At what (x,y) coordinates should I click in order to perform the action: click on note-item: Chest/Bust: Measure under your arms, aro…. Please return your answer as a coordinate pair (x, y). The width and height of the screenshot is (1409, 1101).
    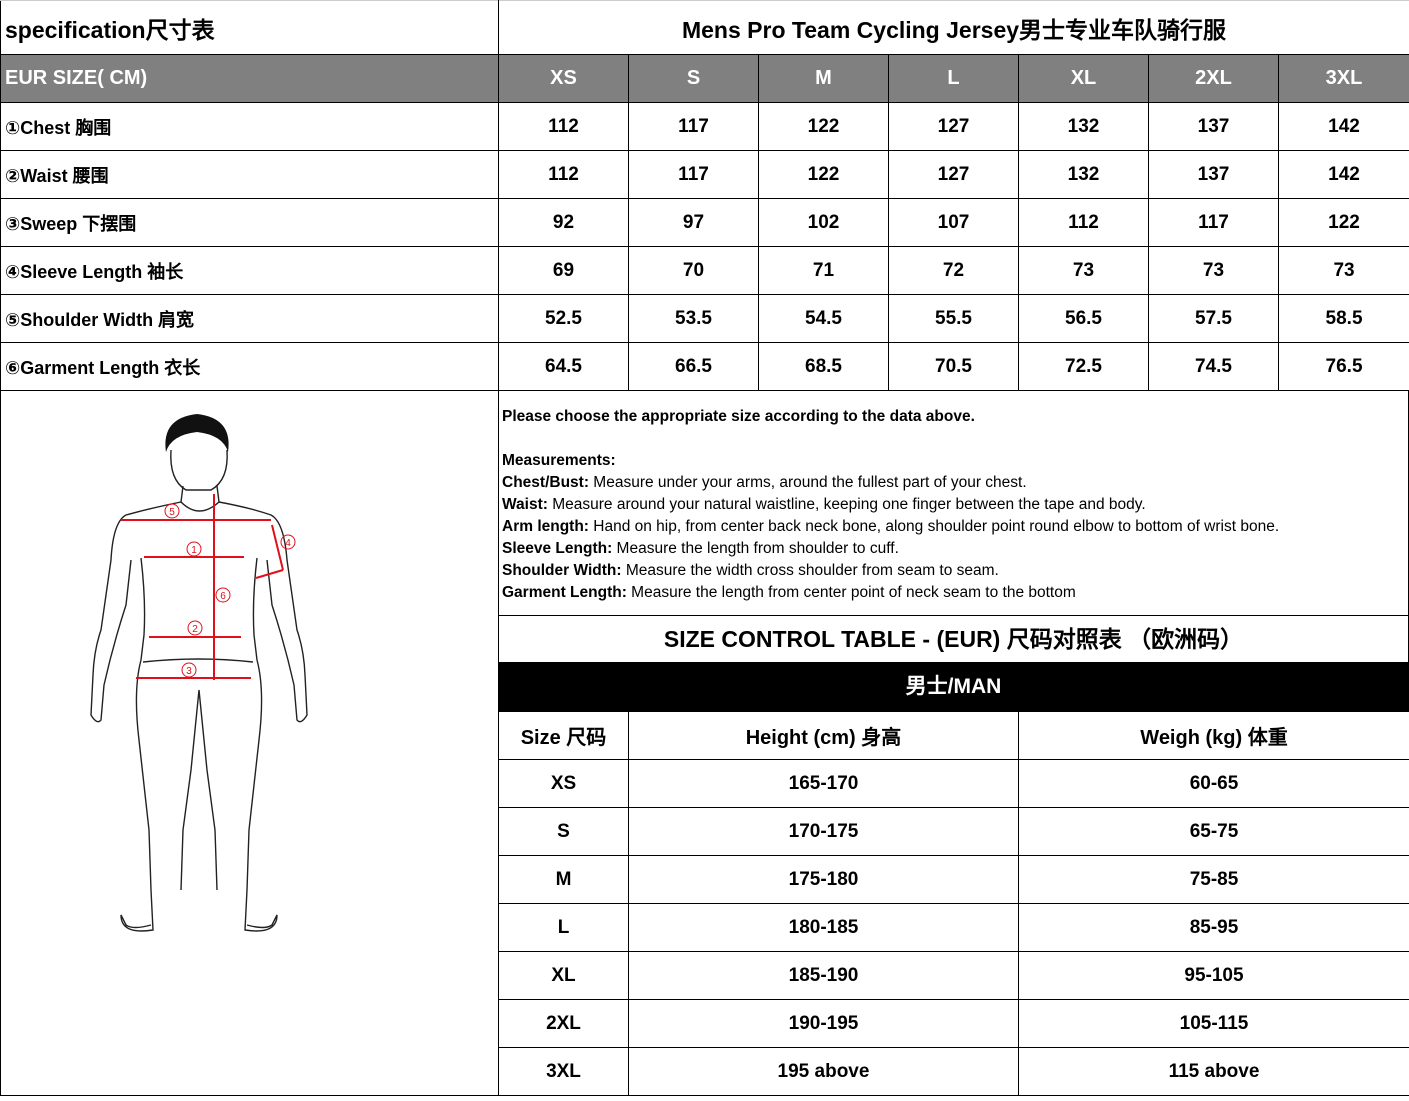
    Looking at the image, I should click on (955, 483).